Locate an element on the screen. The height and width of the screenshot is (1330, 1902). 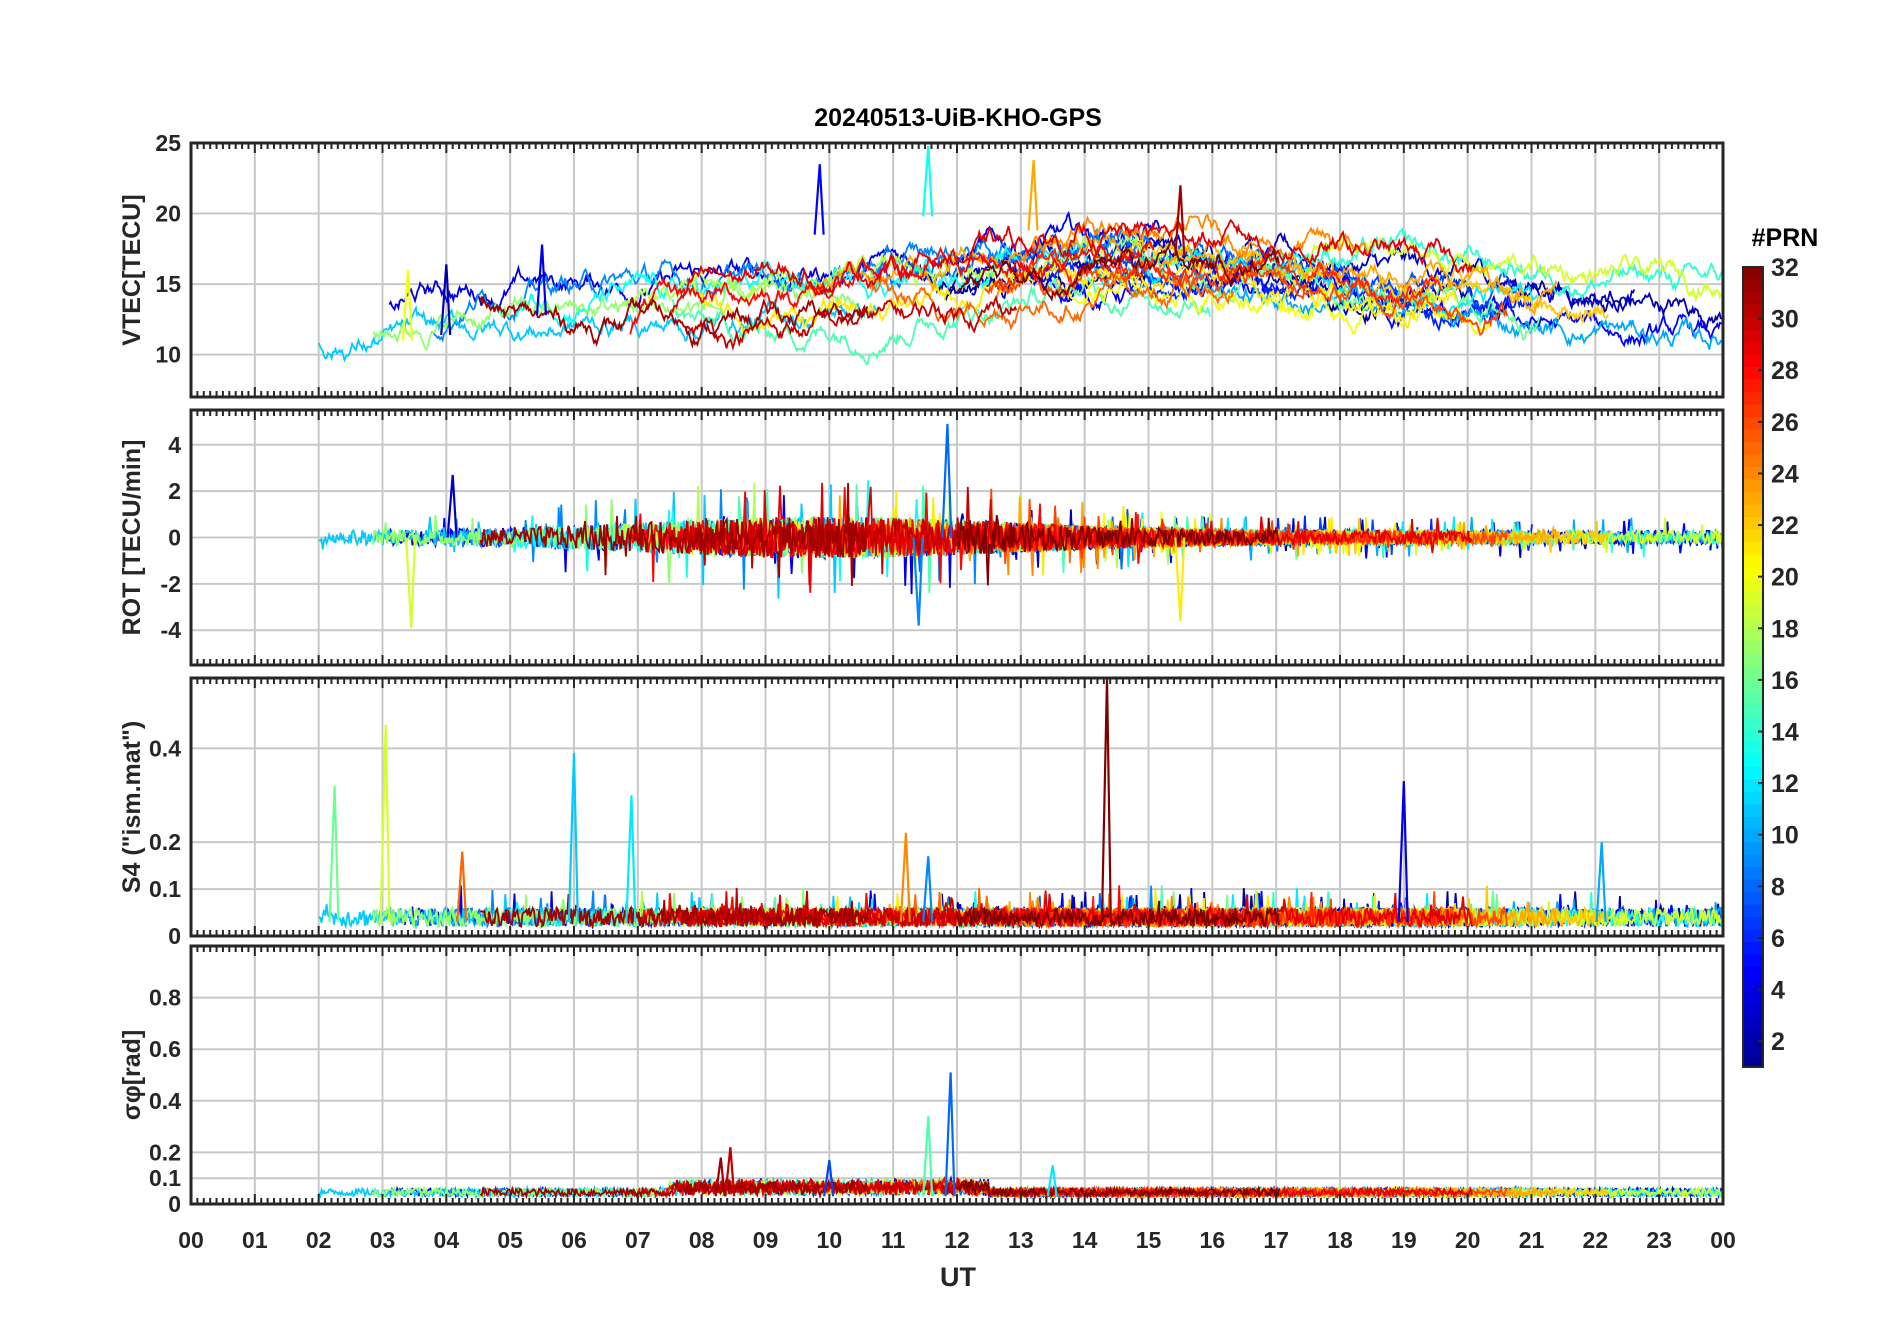
x-tick-label: 12 is located at coordinates (957, 1240).